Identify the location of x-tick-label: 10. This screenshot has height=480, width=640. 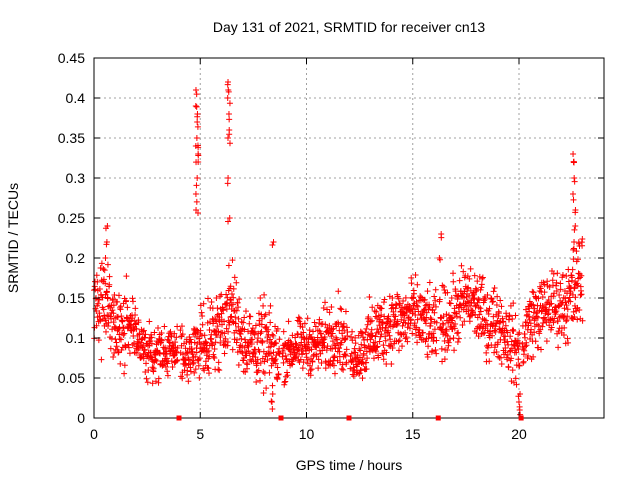
(307, 434).